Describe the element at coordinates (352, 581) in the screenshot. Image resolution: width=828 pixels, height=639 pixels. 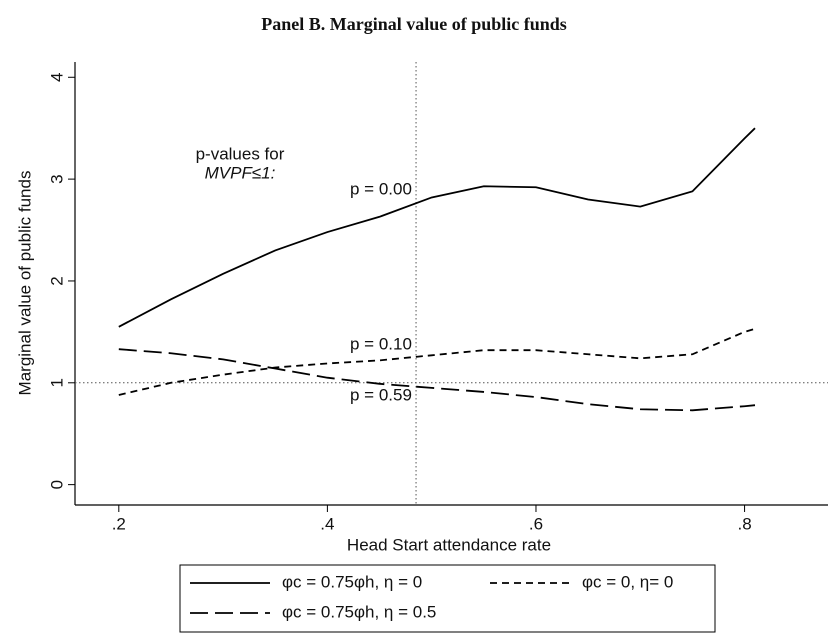
I see `legend-label: φc = 0.75φh, η = 0` at that location.